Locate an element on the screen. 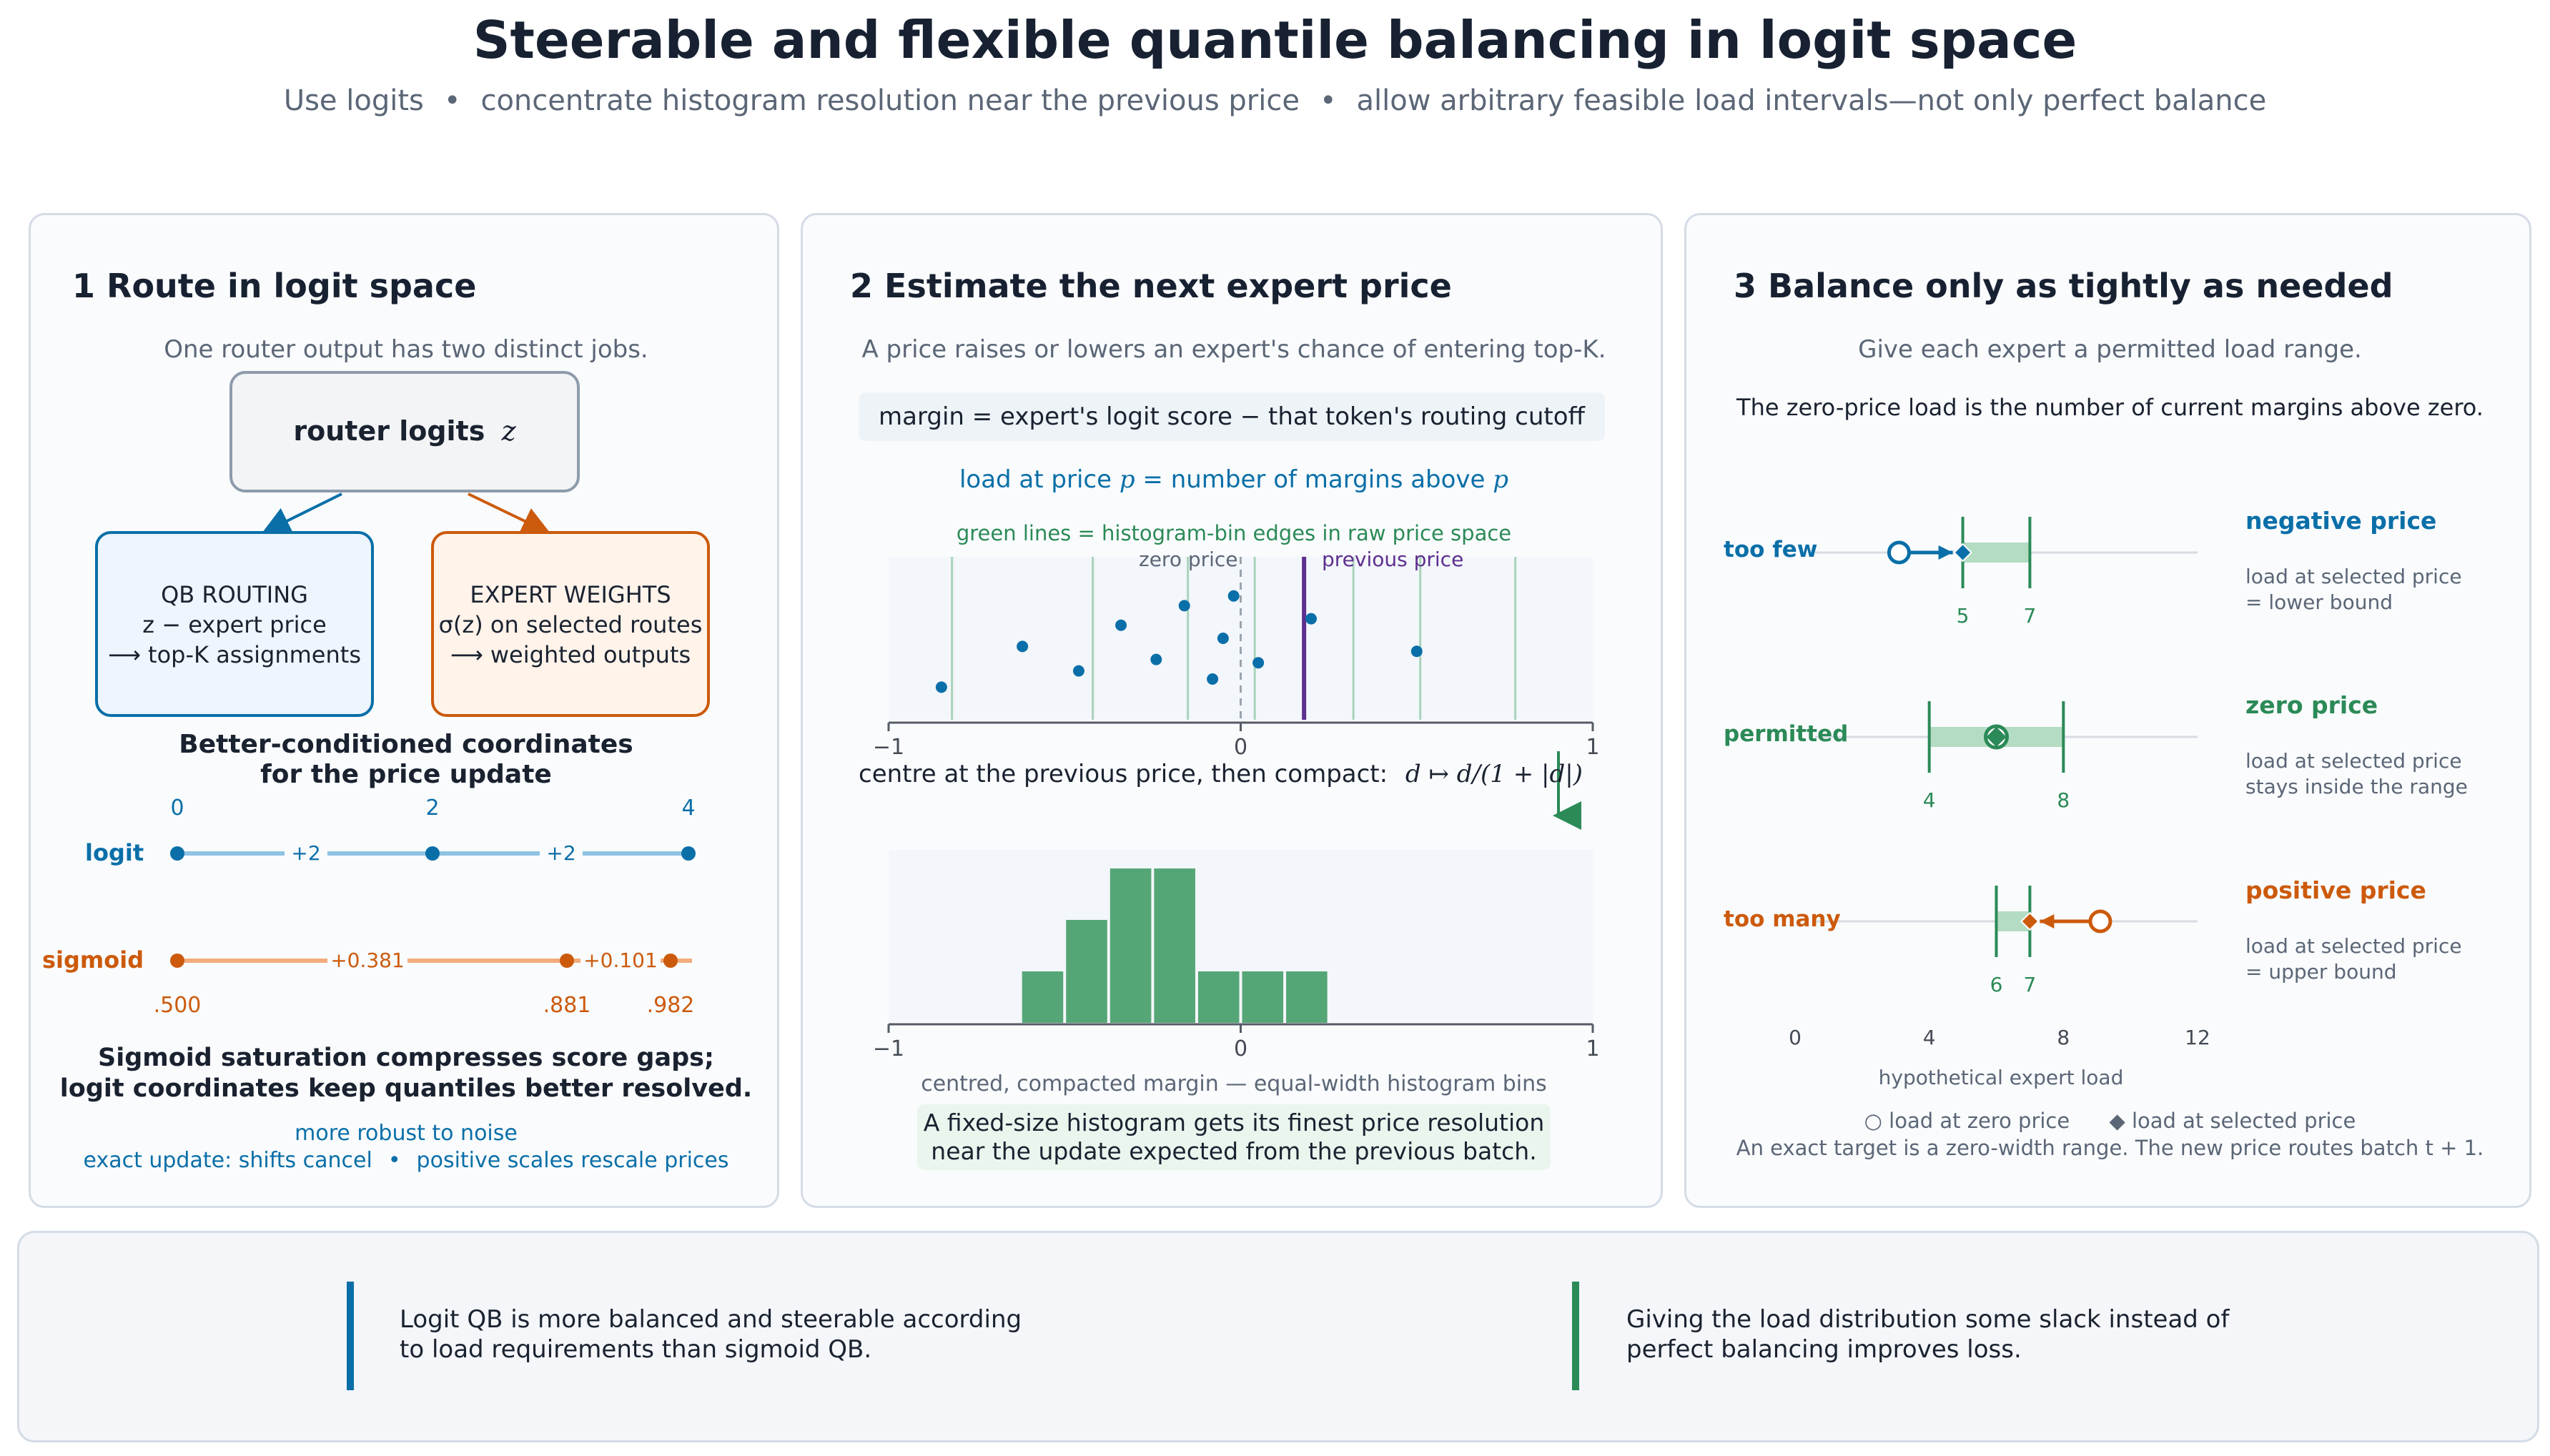 This screenshot has width=2550, height=1456. load-axis-tick-label: 12 is located at coordinates (2198, 1037).